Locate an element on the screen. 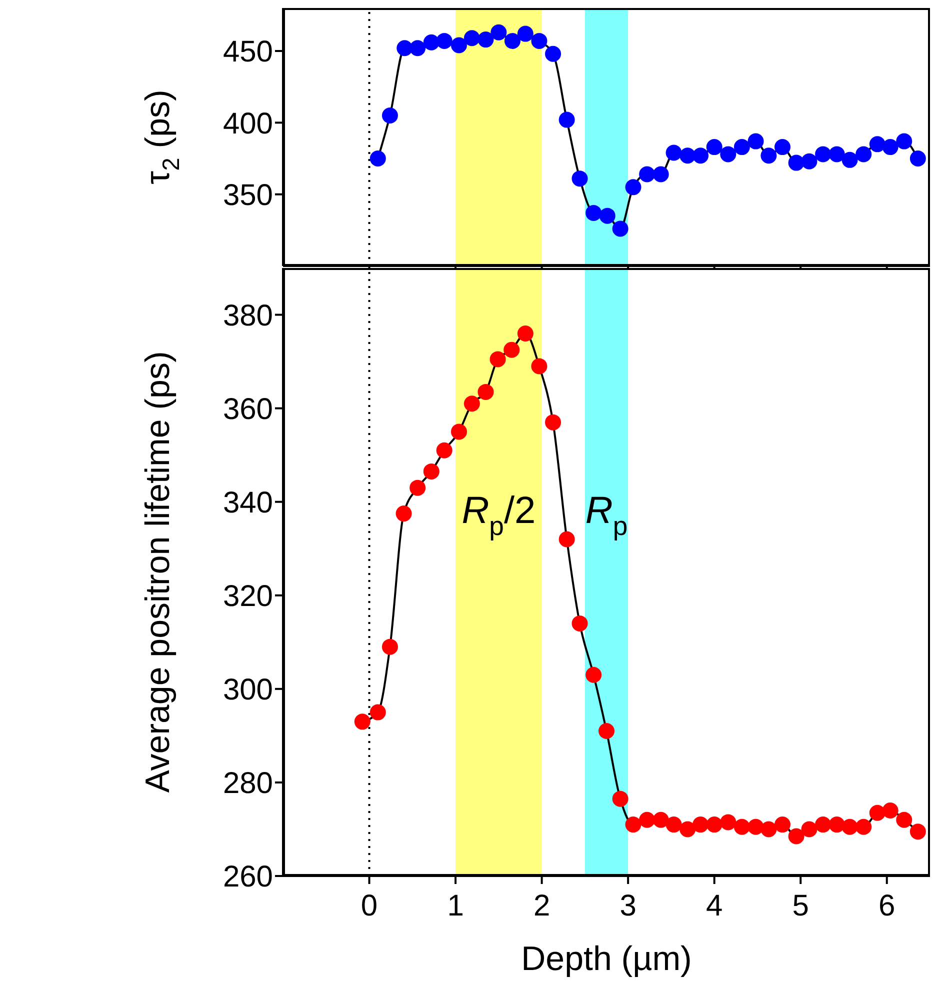 The height and width of the screenshot is (988, 933). y-tick-label: 450 is located at coordinates (247, 52).